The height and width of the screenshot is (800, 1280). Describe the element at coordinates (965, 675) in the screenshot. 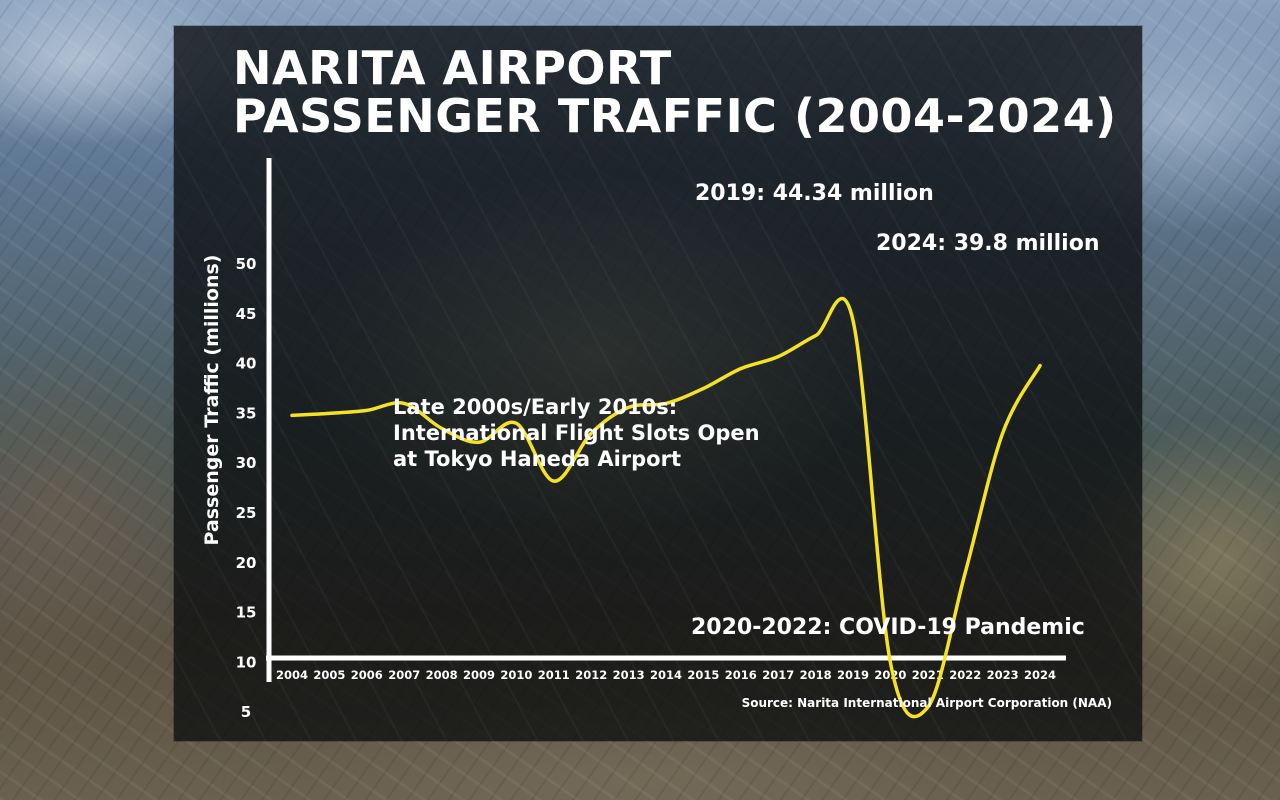

I see `x-tick-label: 2022` at that location.